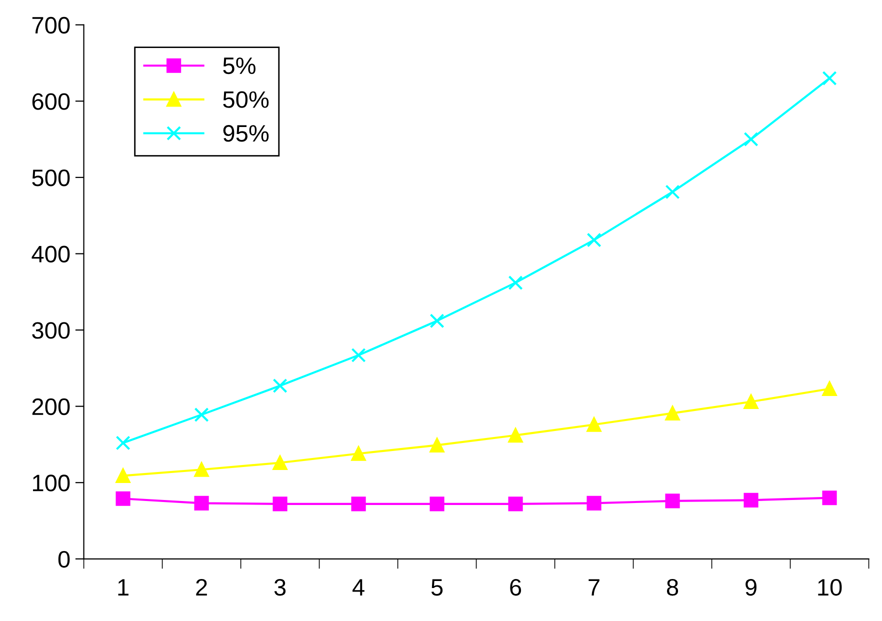 This screenshot has width=882, height=621. Describe the element at coordinates (51, 254) in the screenshot. I see `y-tick-label: 400` at that location.